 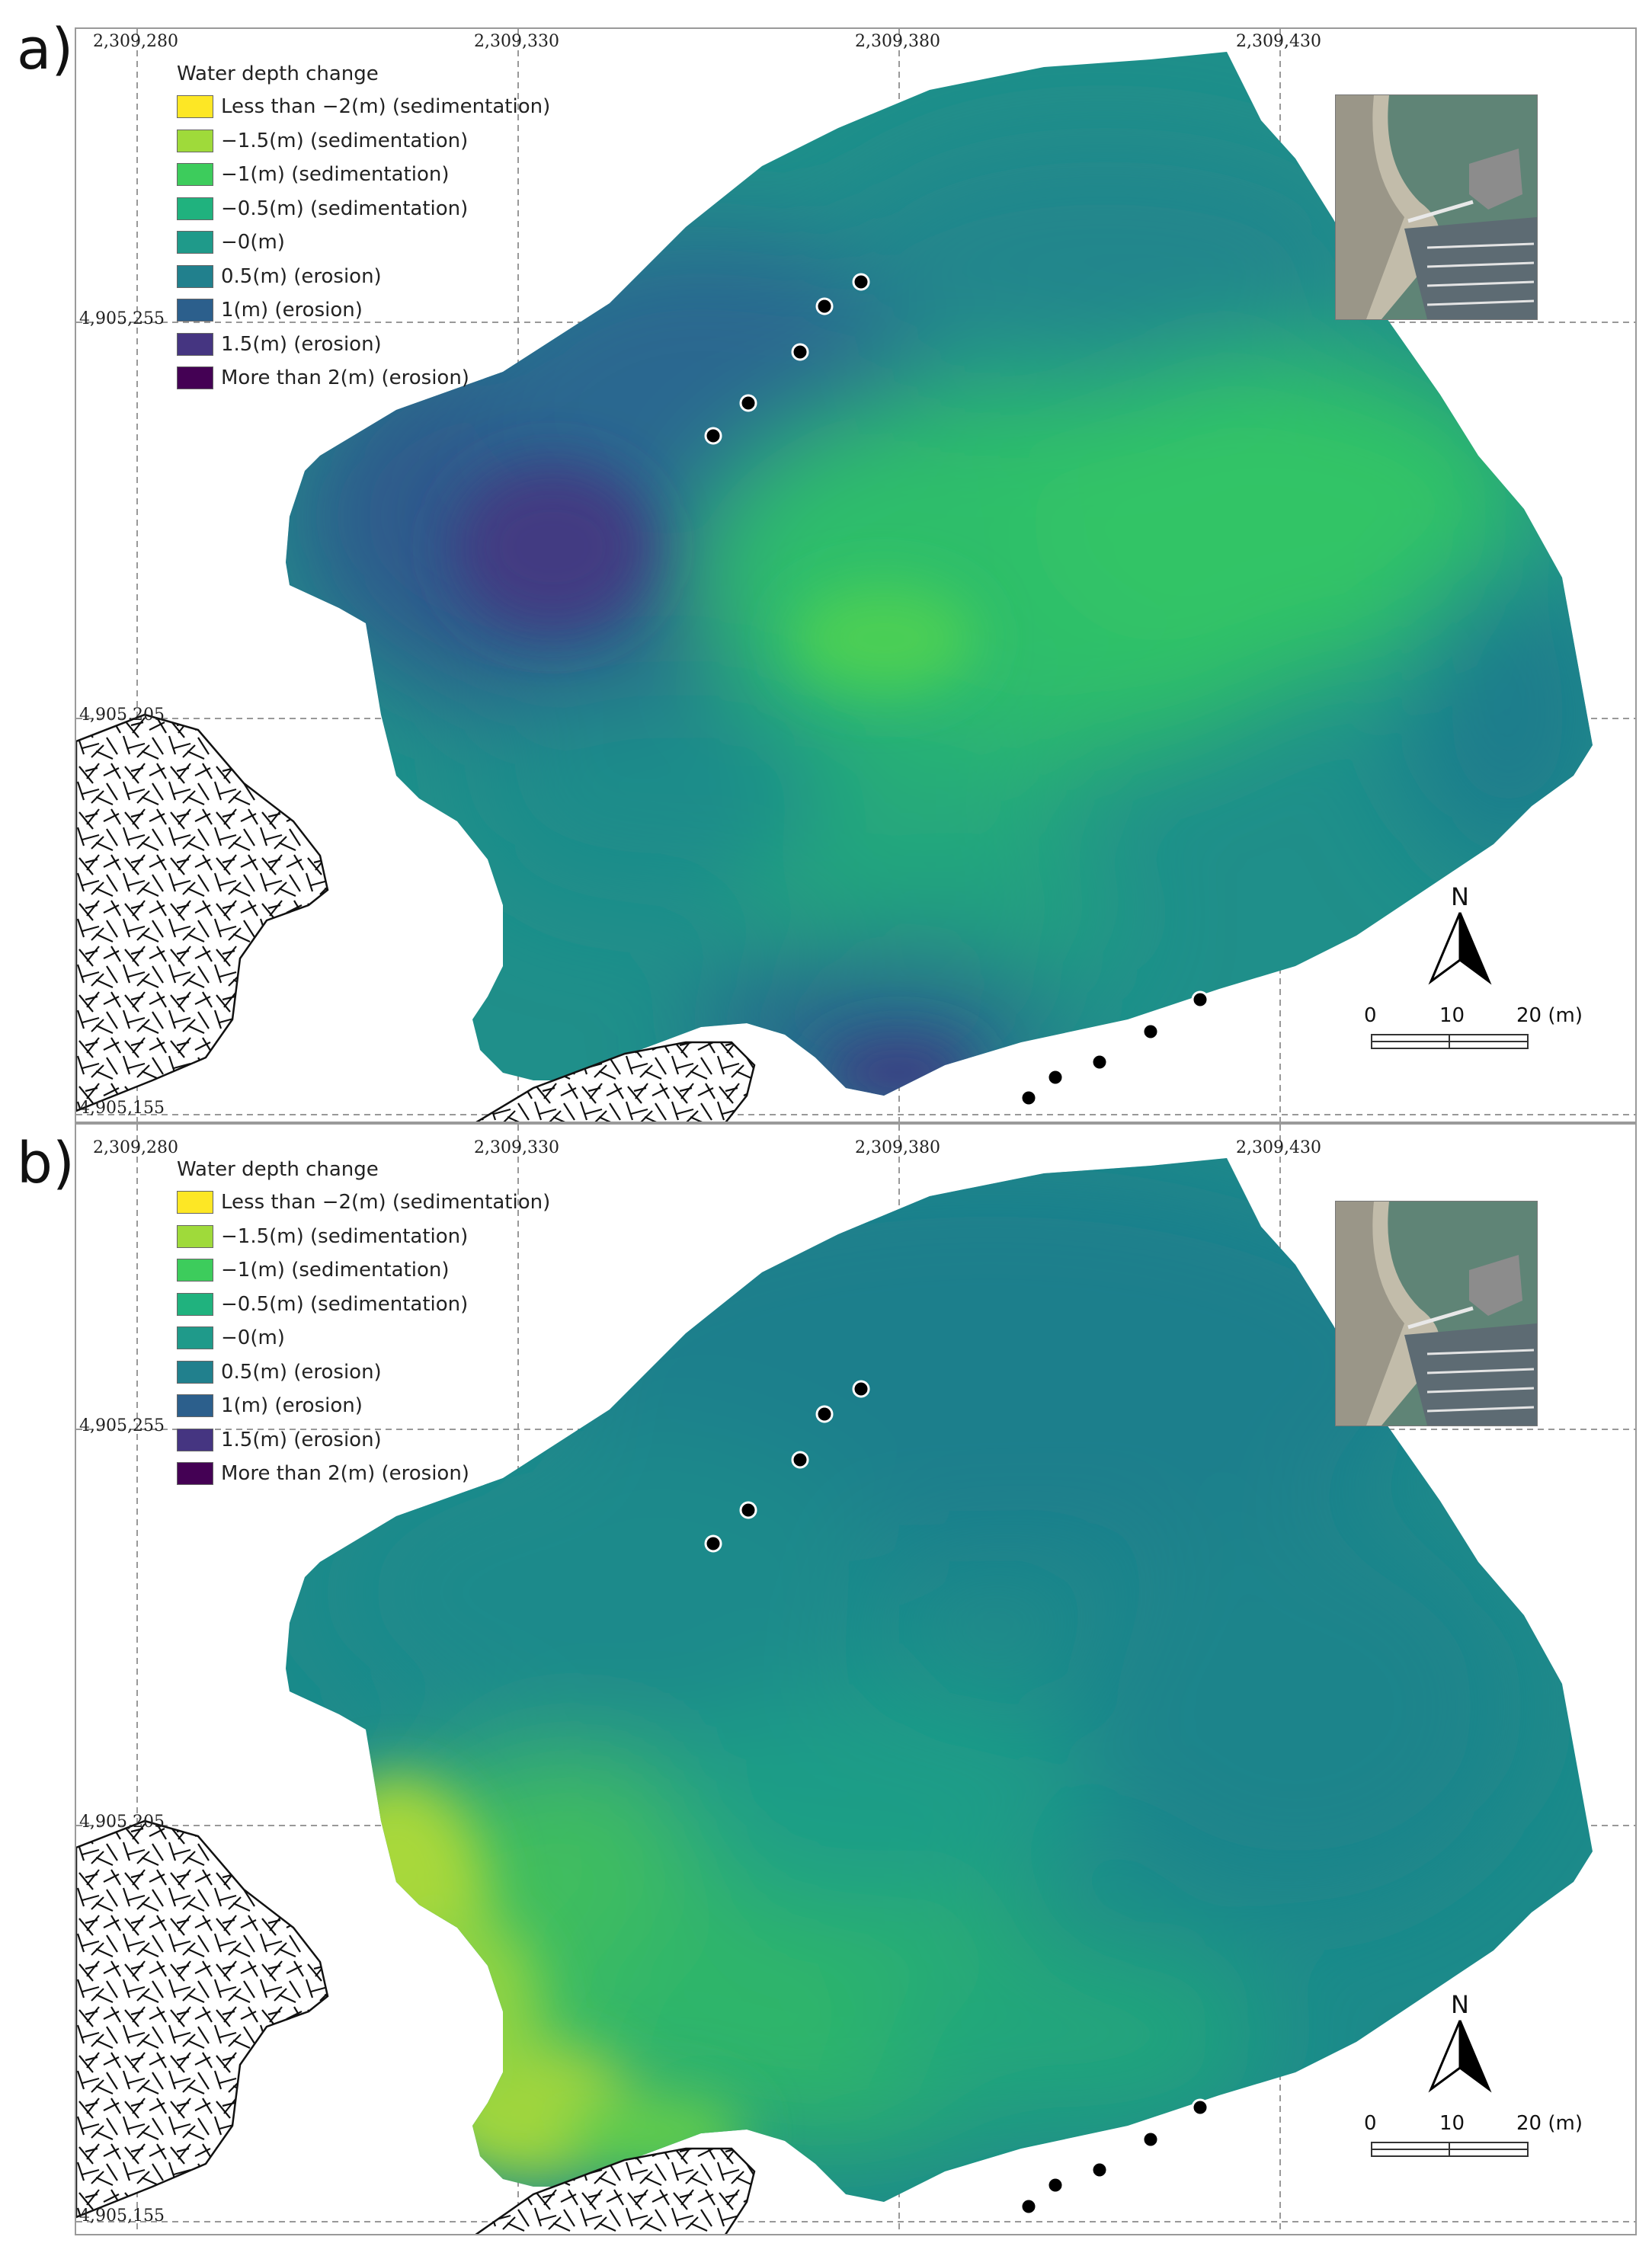 I want to click on x-tick-label: 2,309,380, so click(x=897, y=1147).